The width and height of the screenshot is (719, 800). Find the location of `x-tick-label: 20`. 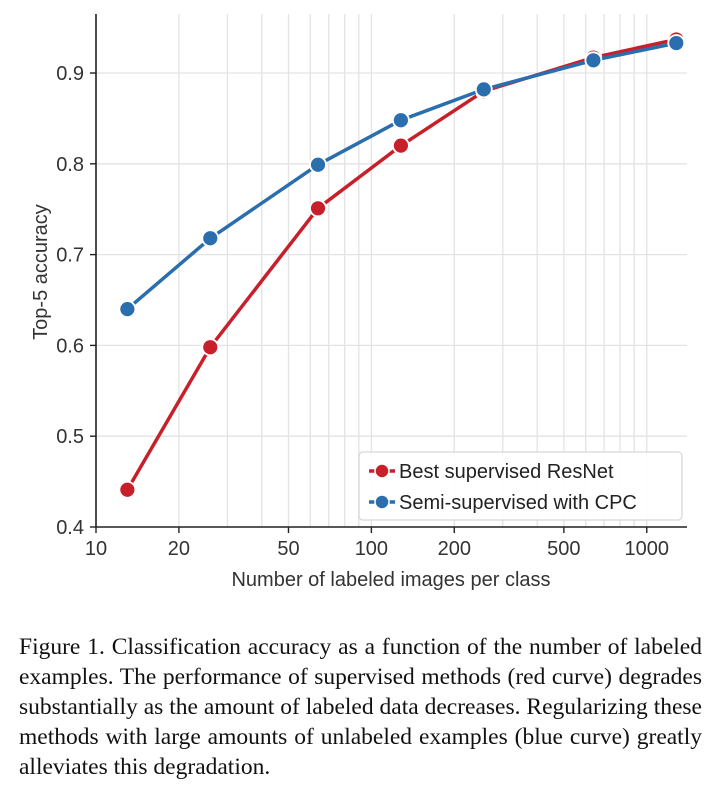

x-tick-label: 20 is located at coordinates (179, 549).